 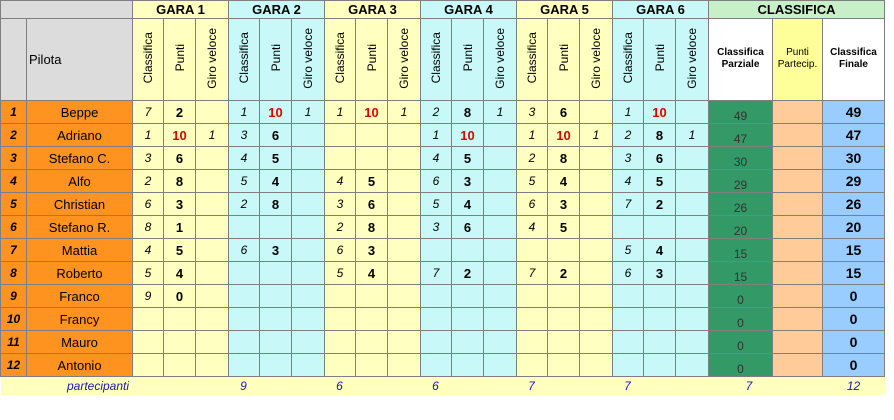 I want to click on race-points: 2, so click(x=563, y=273).